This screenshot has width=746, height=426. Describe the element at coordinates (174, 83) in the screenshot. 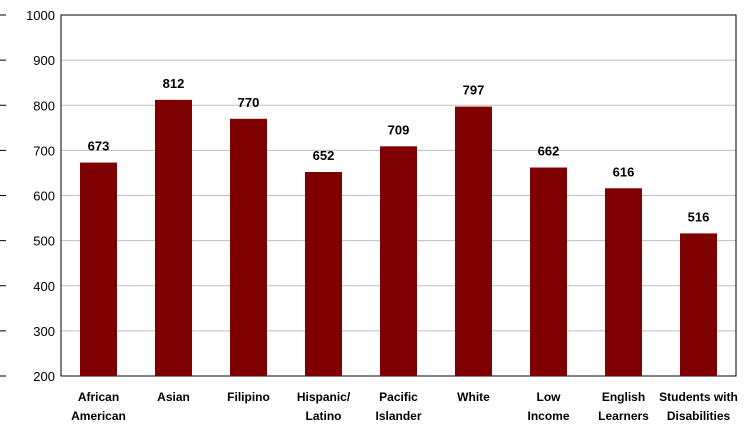

I see `data-label: 812` at that location.